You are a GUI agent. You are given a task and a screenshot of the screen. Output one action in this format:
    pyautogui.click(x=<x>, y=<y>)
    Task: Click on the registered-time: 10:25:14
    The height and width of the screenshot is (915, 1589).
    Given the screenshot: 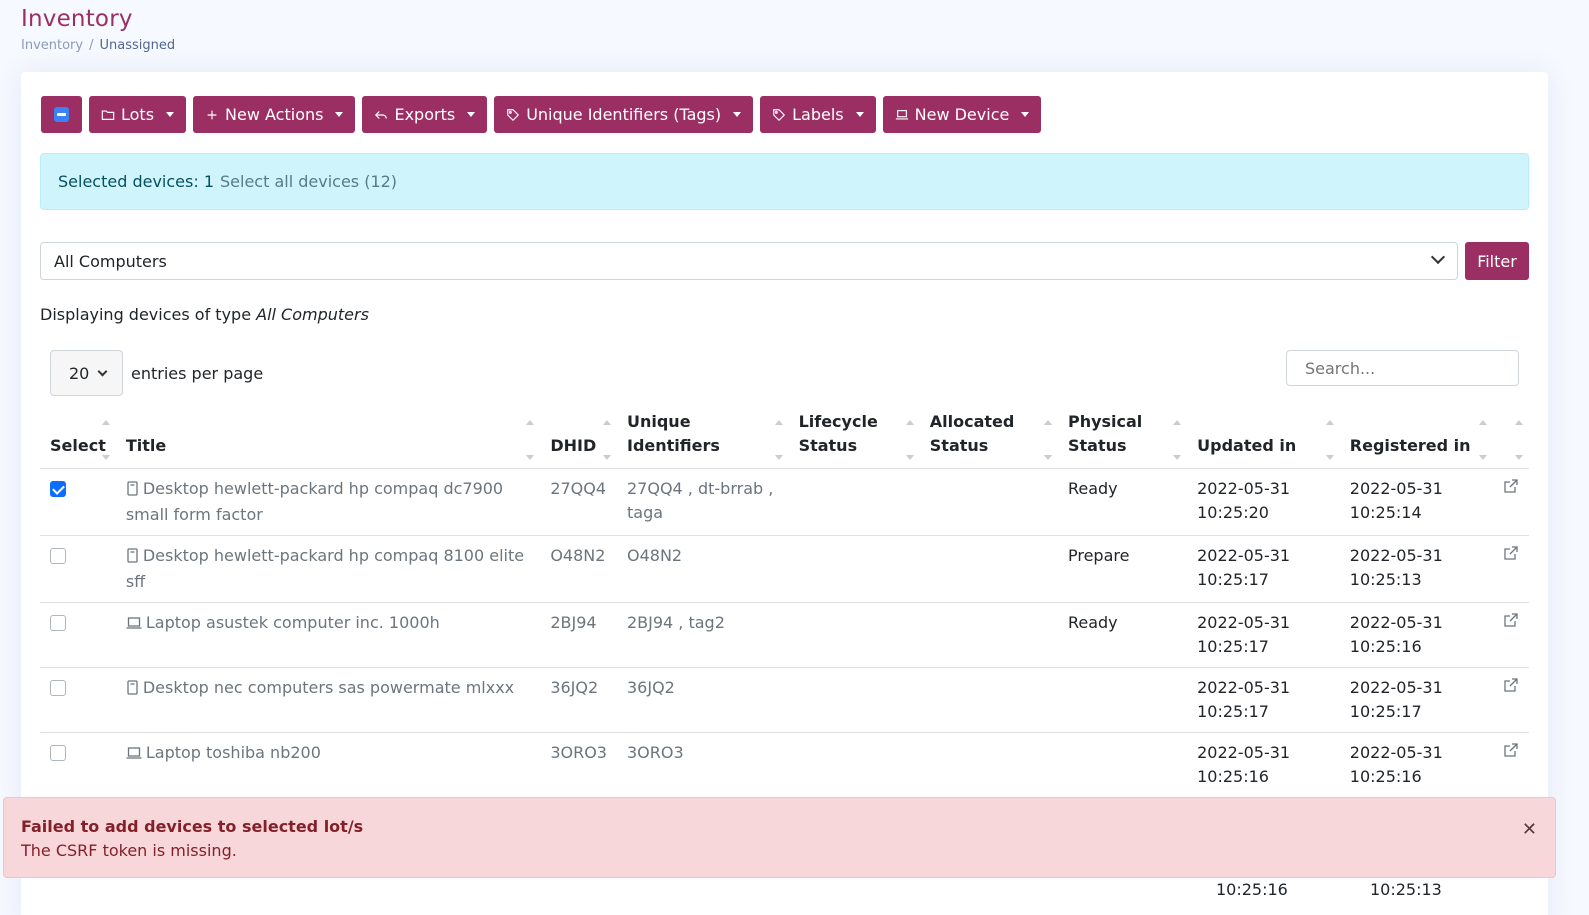 What is the action you would take?
    pyautogui.click(x=1385, y=512)
    